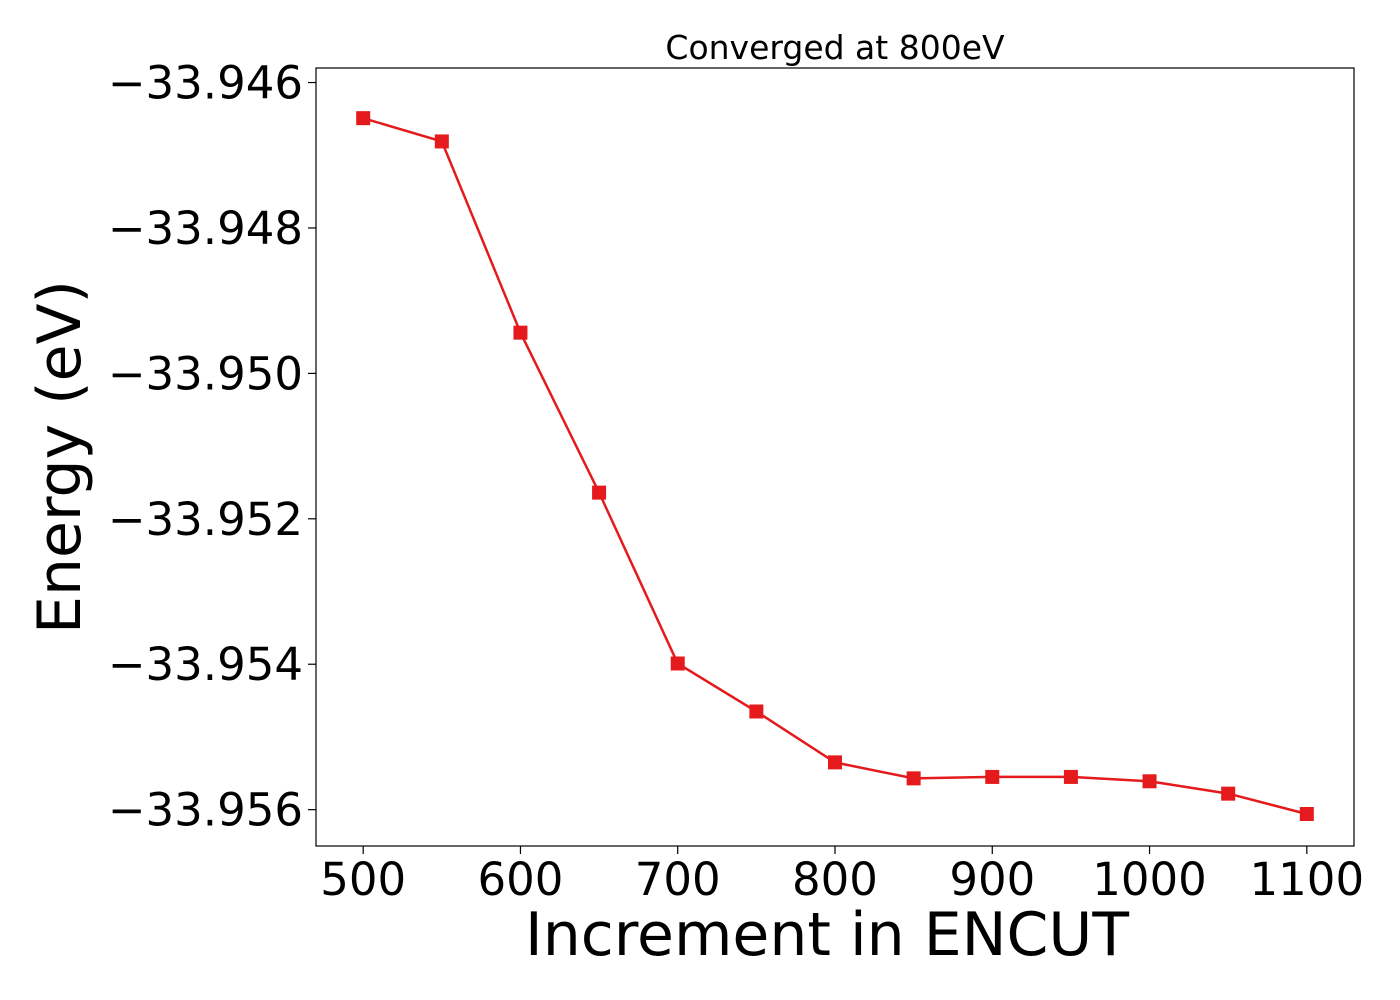  What do you see at coordinates (992, 879) in the screenshot?
I see `x-tick-label: 900` at bounding box center [992, 879].